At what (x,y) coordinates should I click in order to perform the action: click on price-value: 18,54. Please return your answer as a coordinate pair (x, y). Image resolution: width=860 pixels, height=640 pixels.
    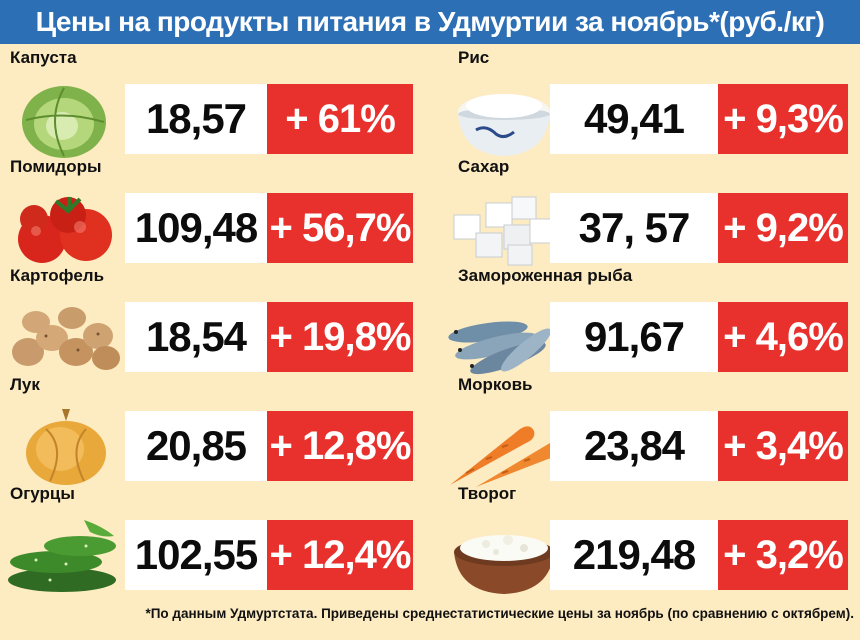
    Looking at the image, I should click on (196, 336).